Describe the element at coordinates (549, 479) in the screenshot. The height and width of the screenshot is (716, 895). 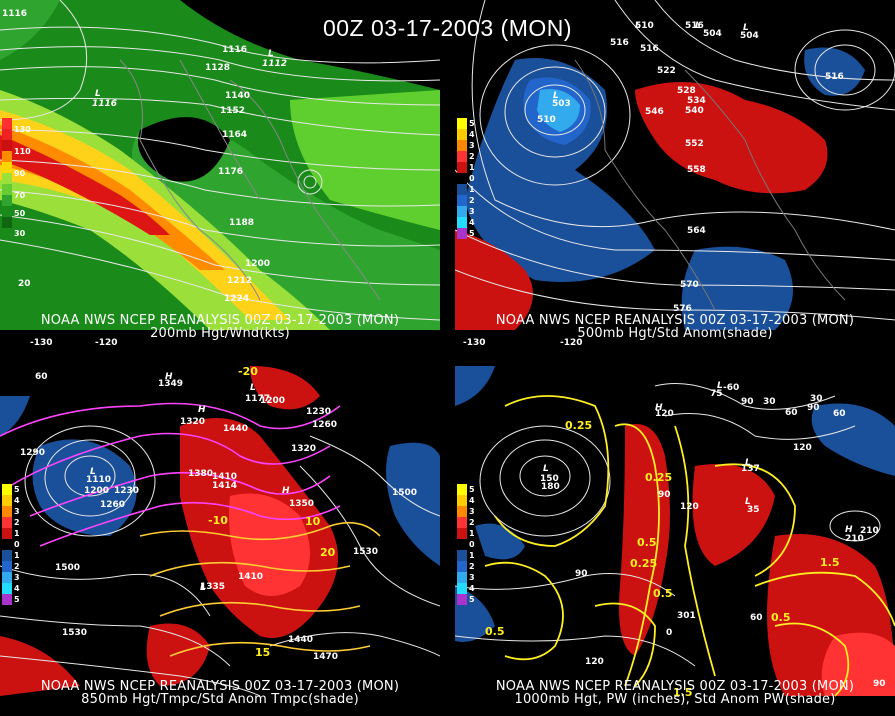
I see `contour-label: 150` at that location.